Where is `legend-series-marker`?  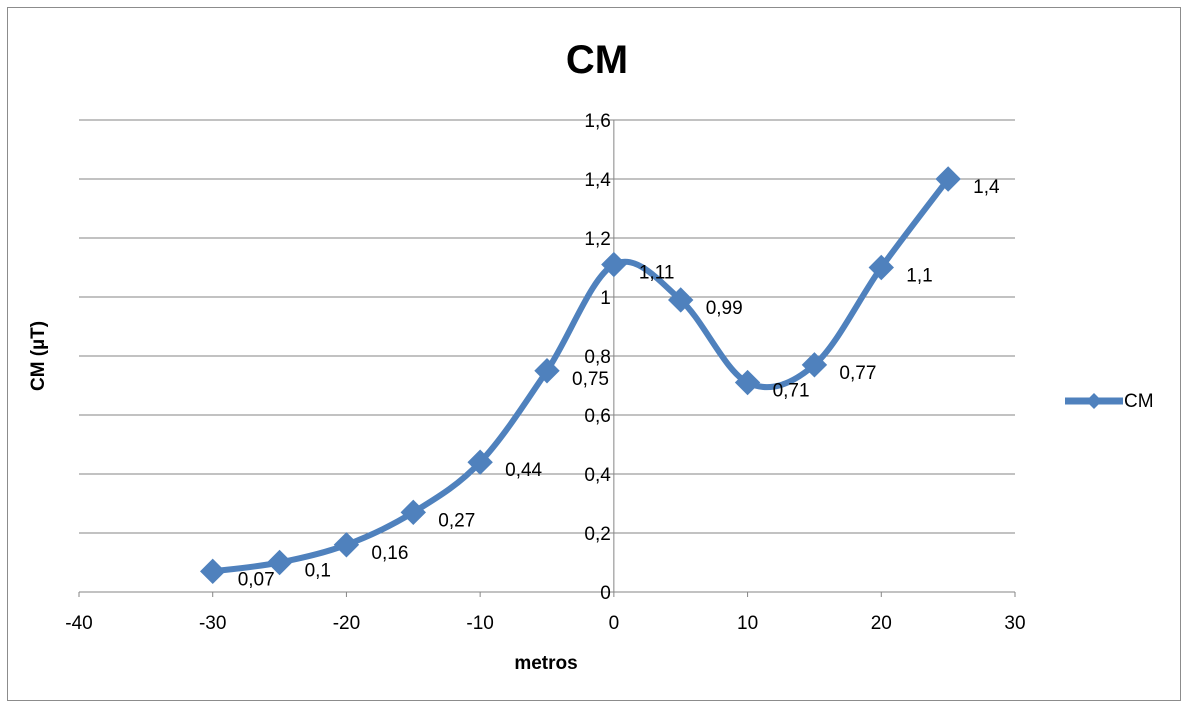 legend-series-marker is located at coordinates (1094, 401).